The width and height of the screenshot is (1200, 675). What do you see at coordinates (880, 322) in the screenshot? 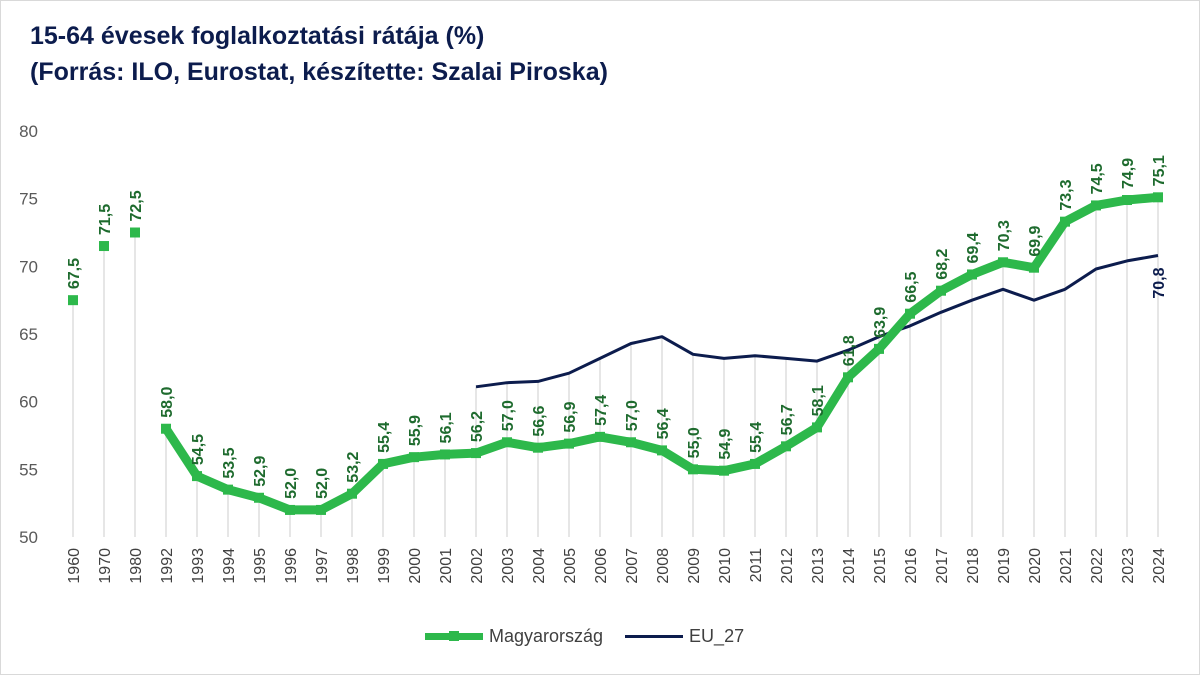
I see `data-label-hungary: 63,9` at bounding box center [880, 322].